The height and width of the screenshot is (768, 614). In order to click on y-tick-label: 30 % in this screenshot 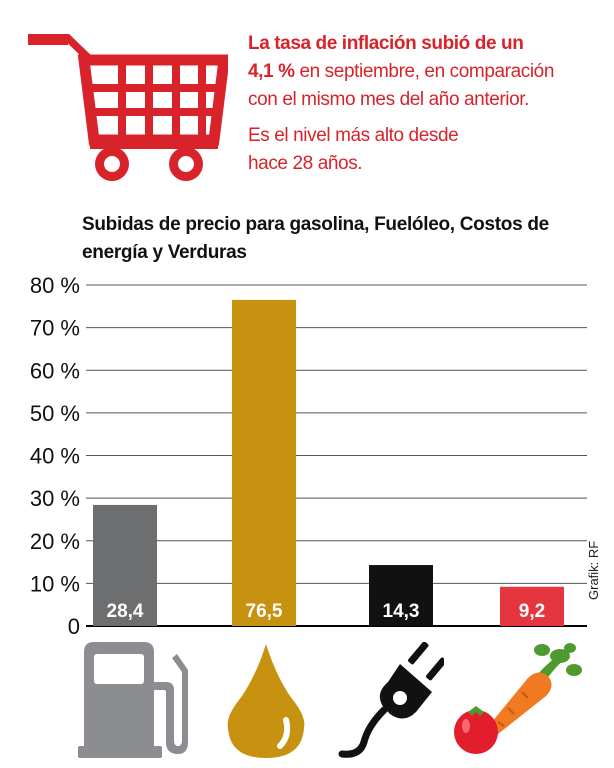, I will do `click(55, 498)`.